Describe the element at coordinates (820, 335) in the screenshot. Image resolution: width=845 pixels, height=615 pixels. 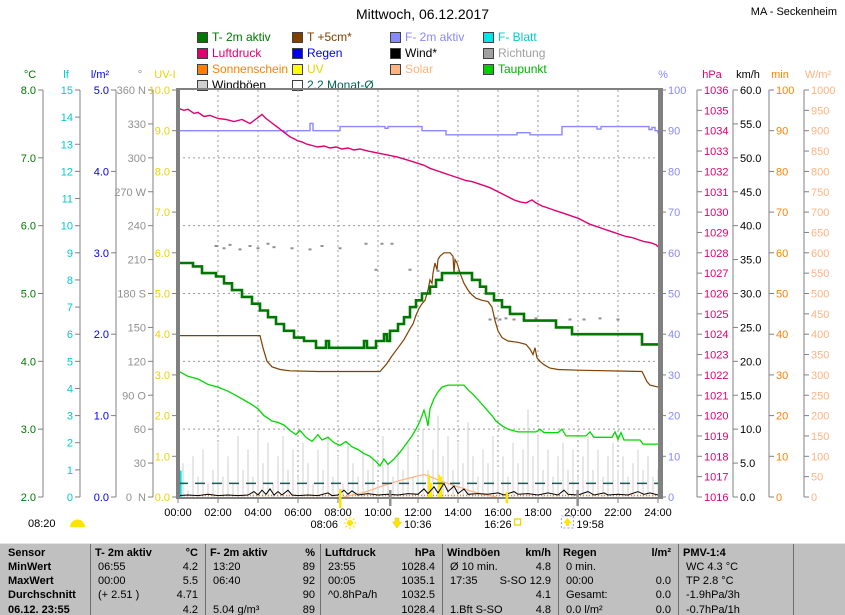
I see `chart-text: 400` at that location.